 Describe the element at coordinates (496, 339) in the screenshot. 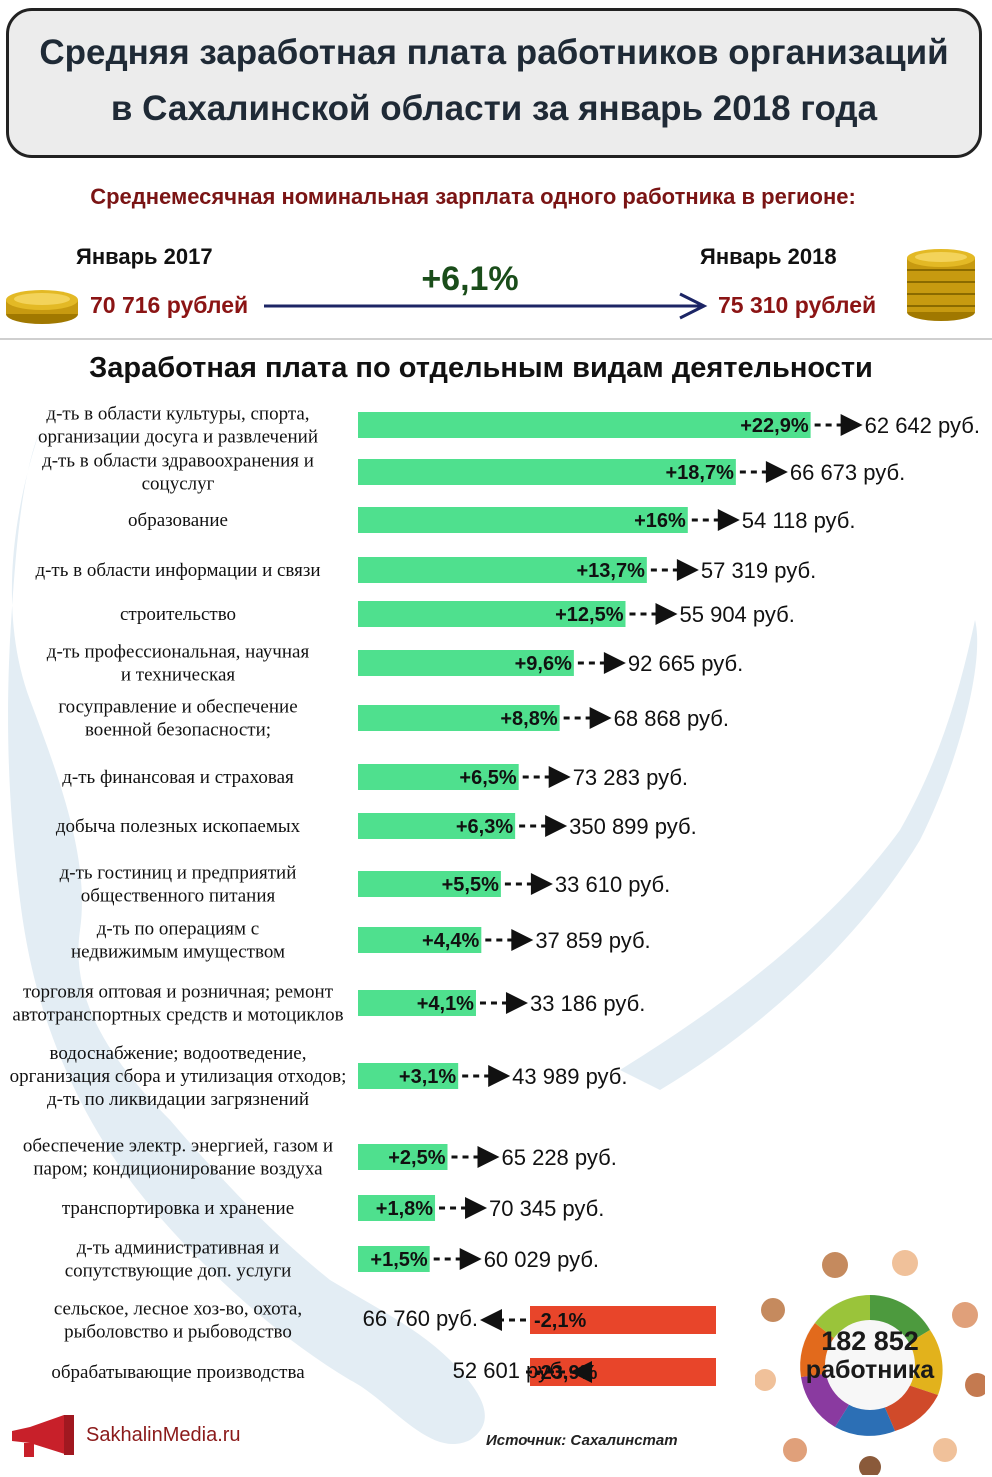

I see `section-divider` at that location.